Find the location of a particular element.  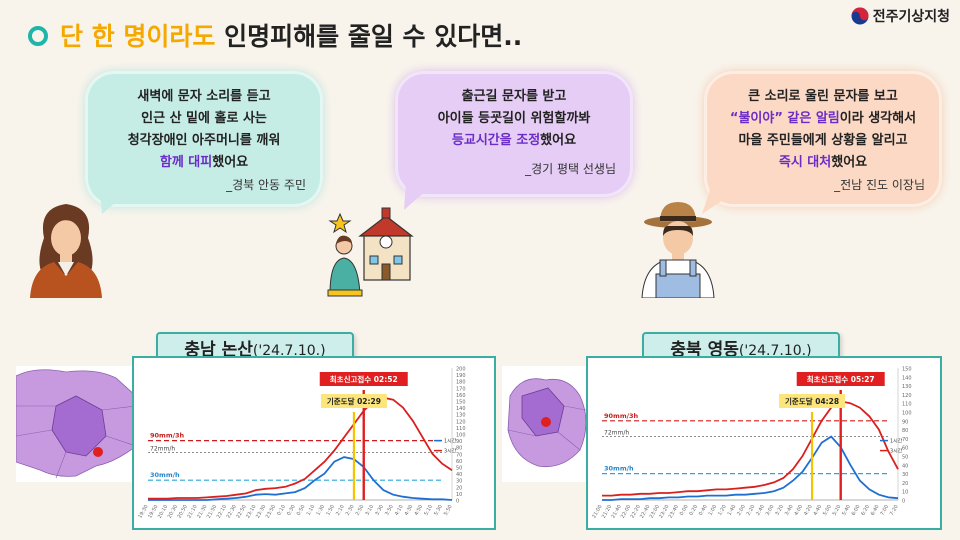

panel-label-main: 충남 논산 is located at coordinates (218, 350).